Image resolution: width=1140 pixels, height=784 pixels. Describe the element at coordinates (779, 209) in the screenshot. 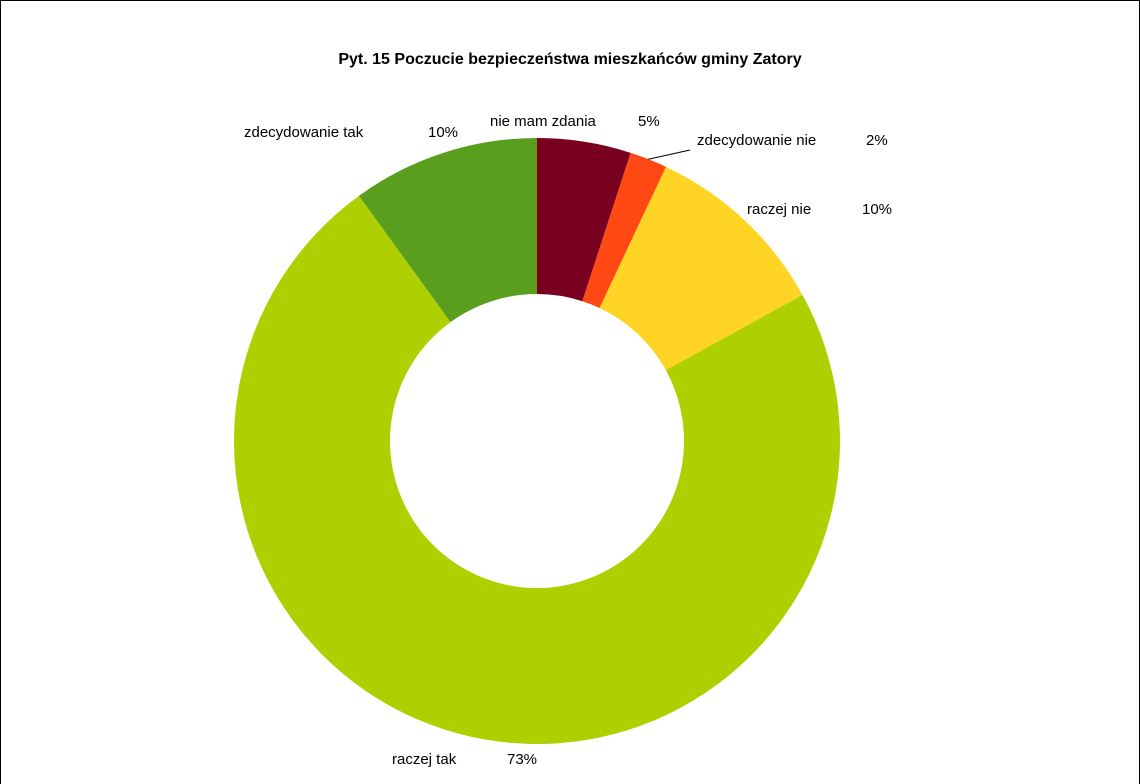

I see `category-label: raczej nie` at that location.